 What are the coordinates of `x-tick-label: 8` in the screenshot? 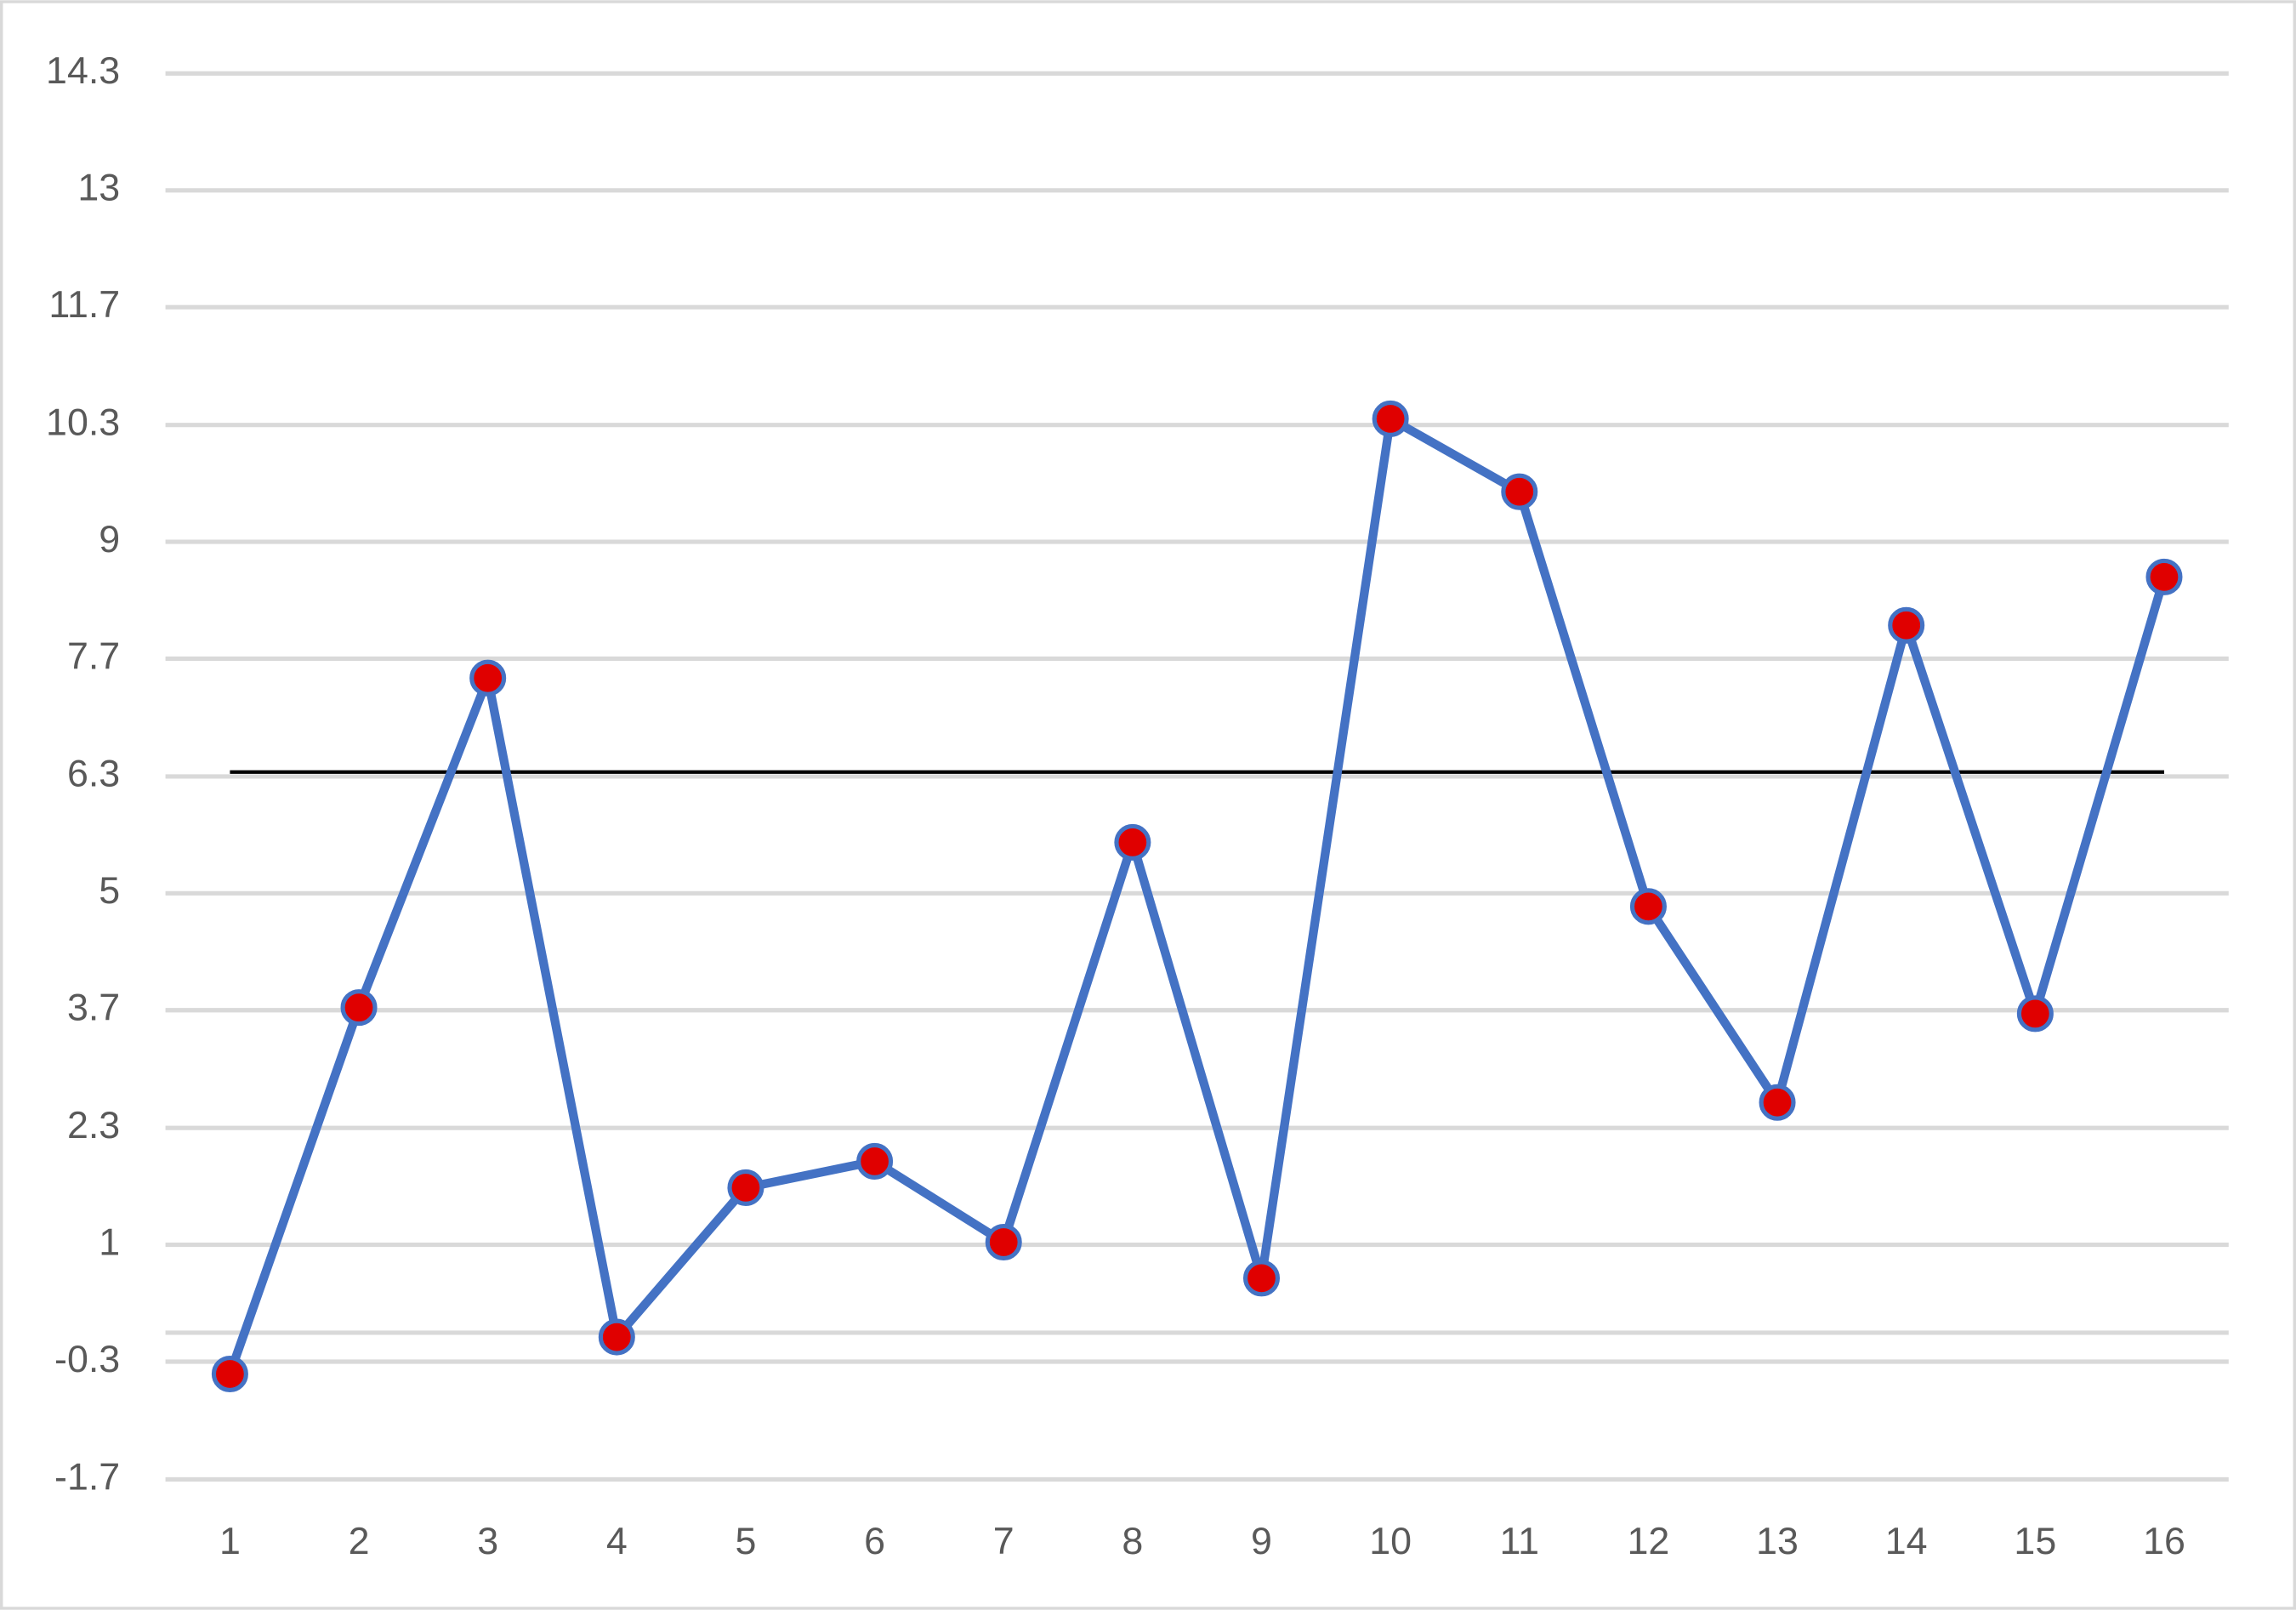 It's located at (1132, 1541).